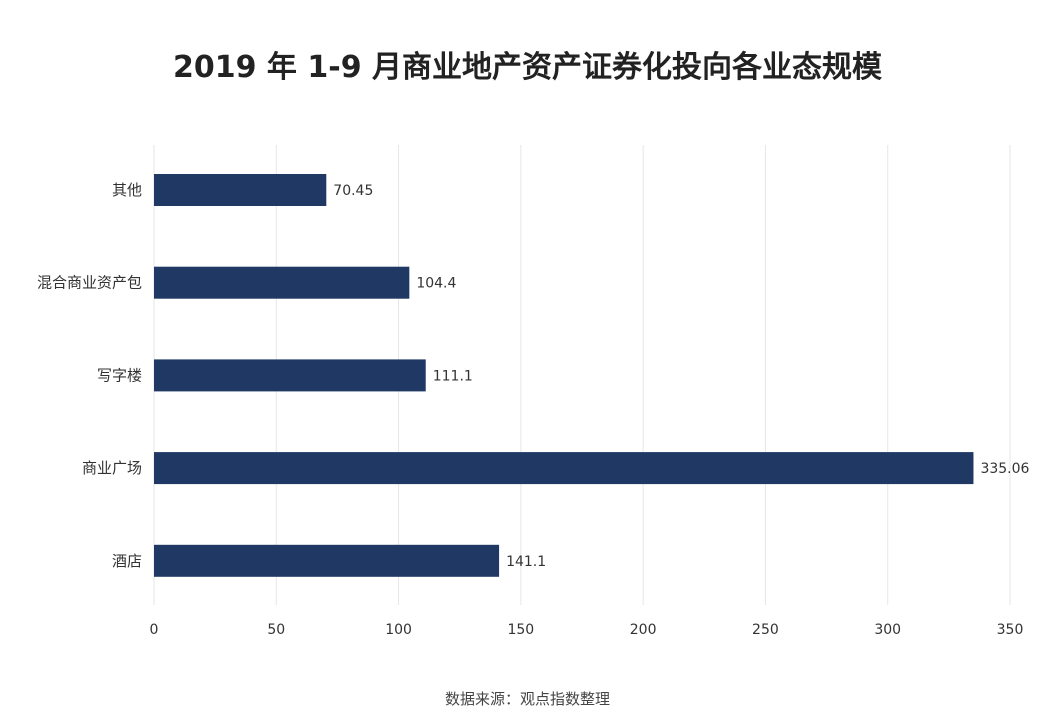  What do you see at coordinates (154, 630) in the screenshot?
I see `x-tick-label: 0` at bounding box center [154, 630].